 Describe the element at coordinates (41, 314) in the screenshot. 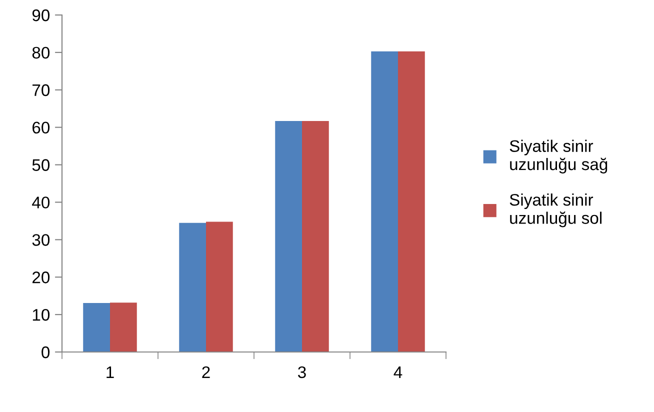

I see `y-tick-label: 10` at that location.